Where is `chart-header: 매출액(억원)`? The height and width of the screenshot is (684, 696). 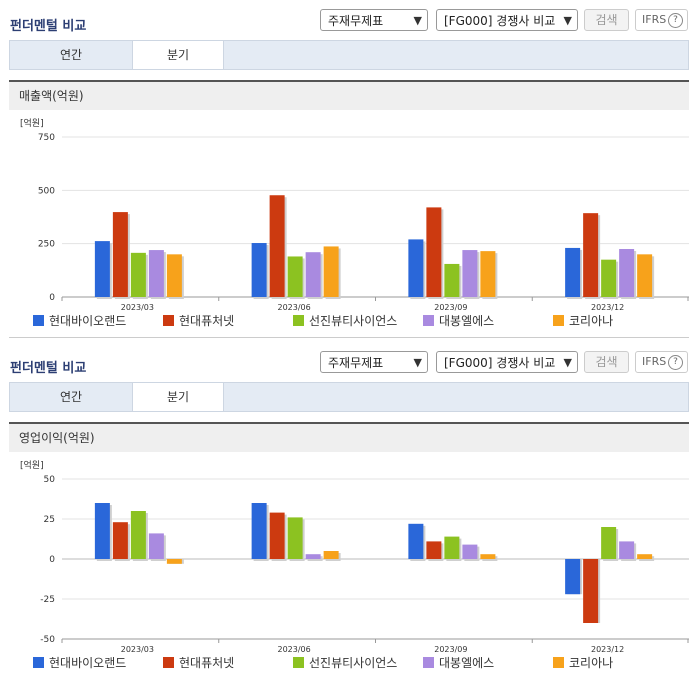
chart-header: 매출액(억원) is located at coordinates (349, 95).